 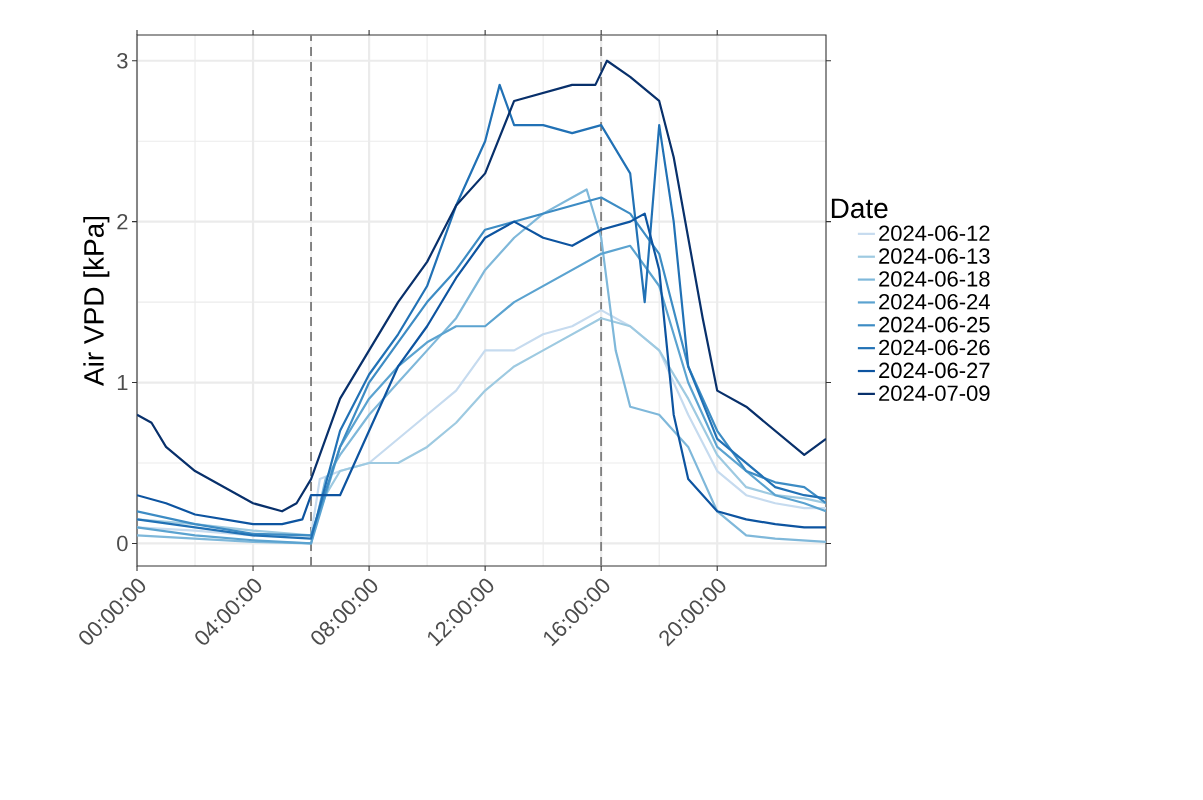 I want to click on legend-label: 2024-06-27, so click(x=934, y=370).